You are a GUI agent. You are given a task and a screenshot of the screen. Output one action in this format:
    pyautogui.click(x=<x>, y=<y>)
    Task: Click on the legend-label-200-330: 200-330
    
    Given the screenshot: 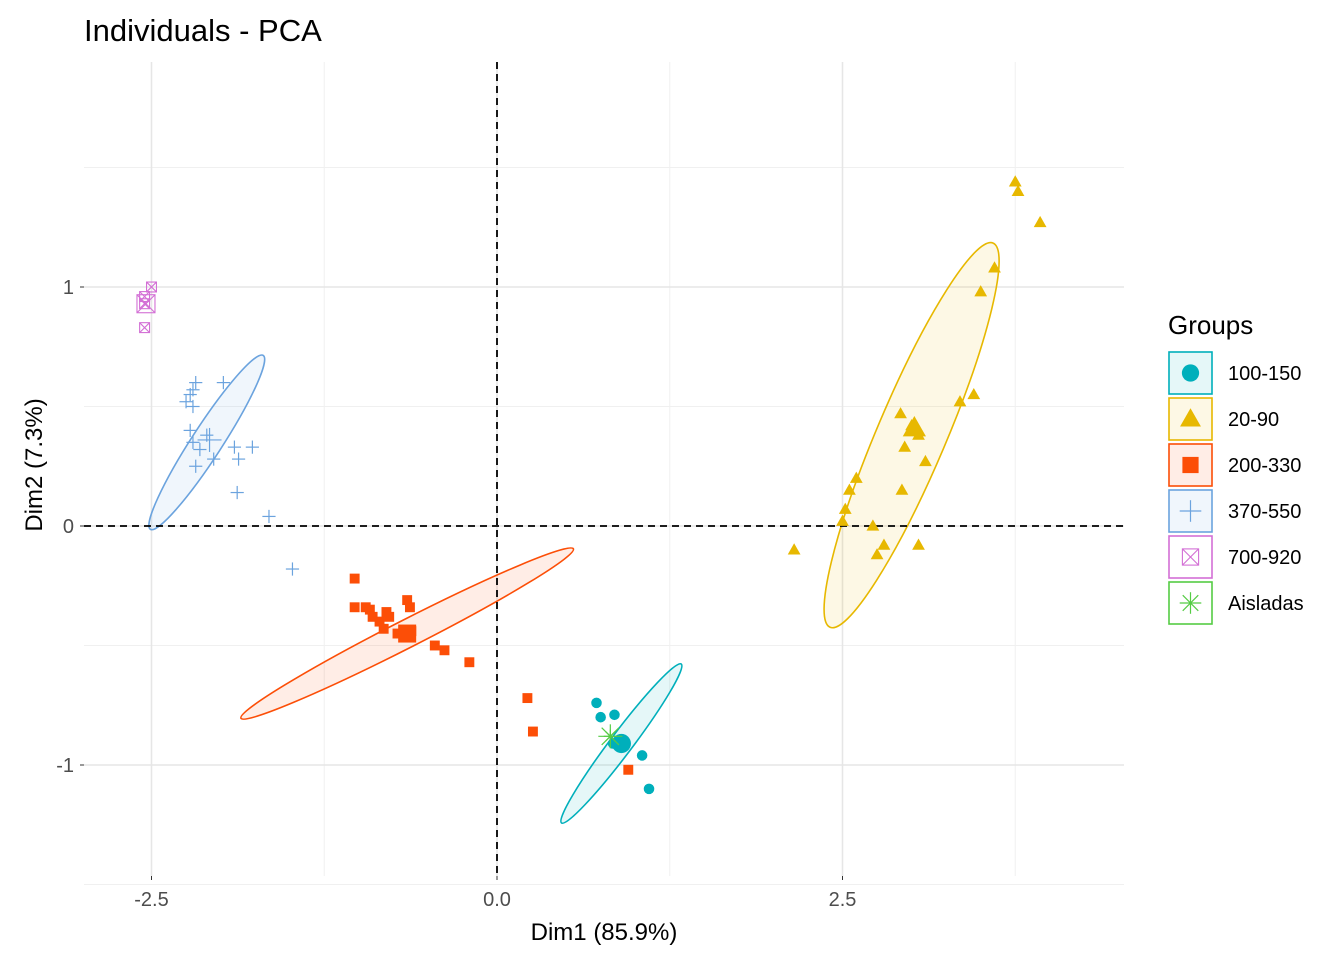 What is the action you would take?
    pyautogui.click(x=1264, y=466)
    